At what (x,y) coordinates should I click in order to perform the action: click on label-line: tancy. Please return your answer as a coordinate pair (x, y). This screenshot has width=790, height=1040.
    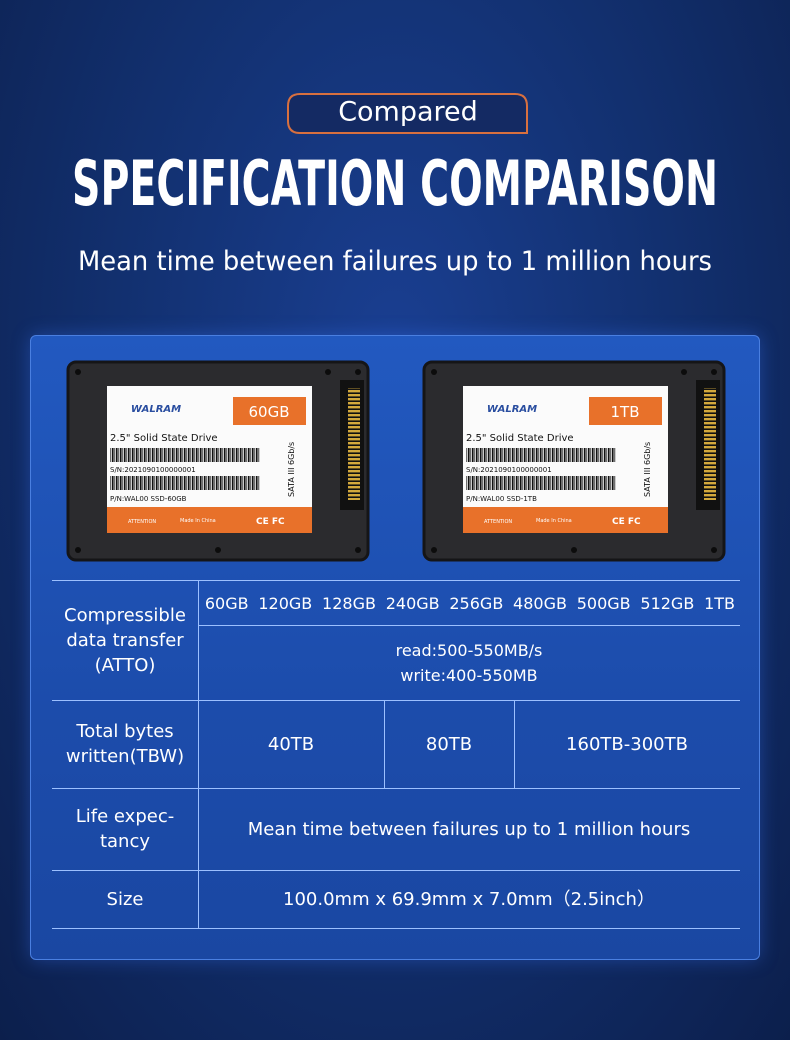
    Looking at the image, I should click on (125, 841).